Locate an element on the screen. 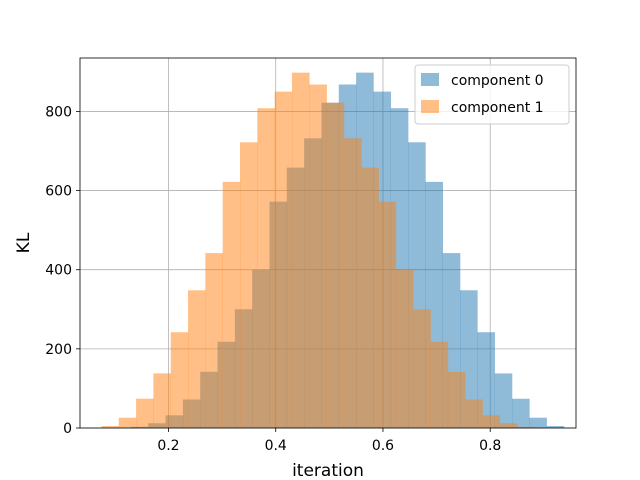 This screenshot has height=480, width=640. x-tick-label-0: 0.2 is located at coordinates (168, 446).